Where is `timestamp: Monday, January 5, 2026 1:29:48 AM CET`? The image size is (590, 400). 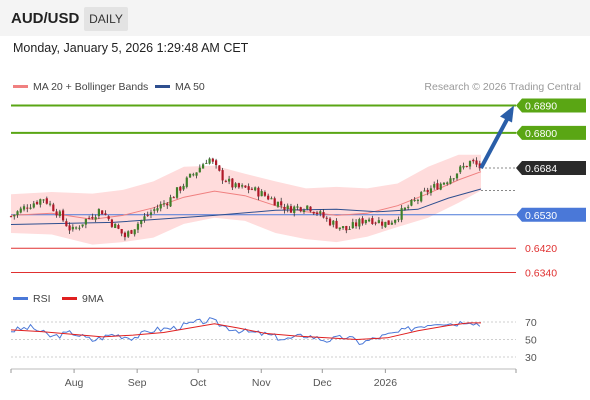 timestamp: Monday, January 5, 2026 1:29:48 AM CET is located at coordinates (131, 48).